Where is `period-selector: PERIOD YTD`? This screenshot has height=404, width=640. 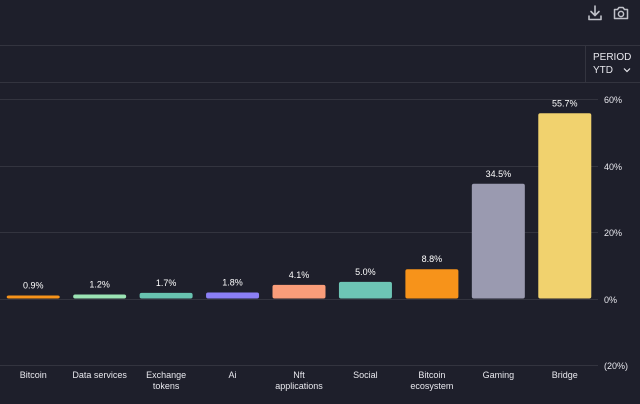
period-selector: PERIOD YTD is located at coordinates (612, 64).